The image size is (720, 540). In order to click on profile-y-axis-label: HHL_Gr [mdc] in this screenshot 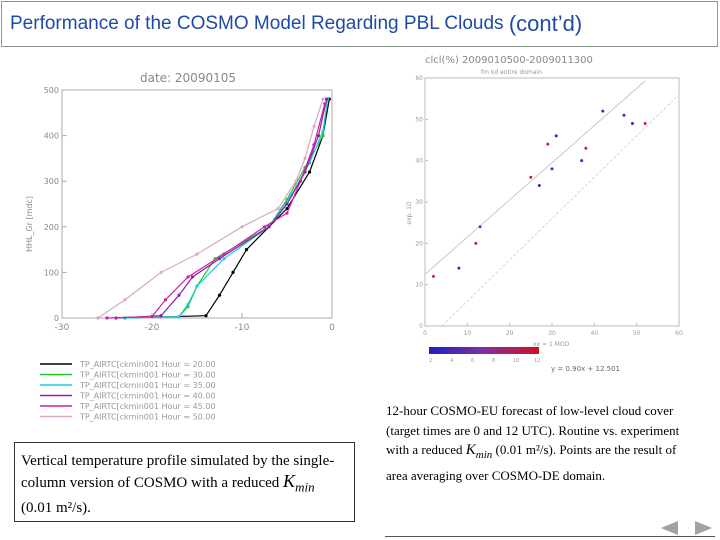, I will do `click(29, 224)`.